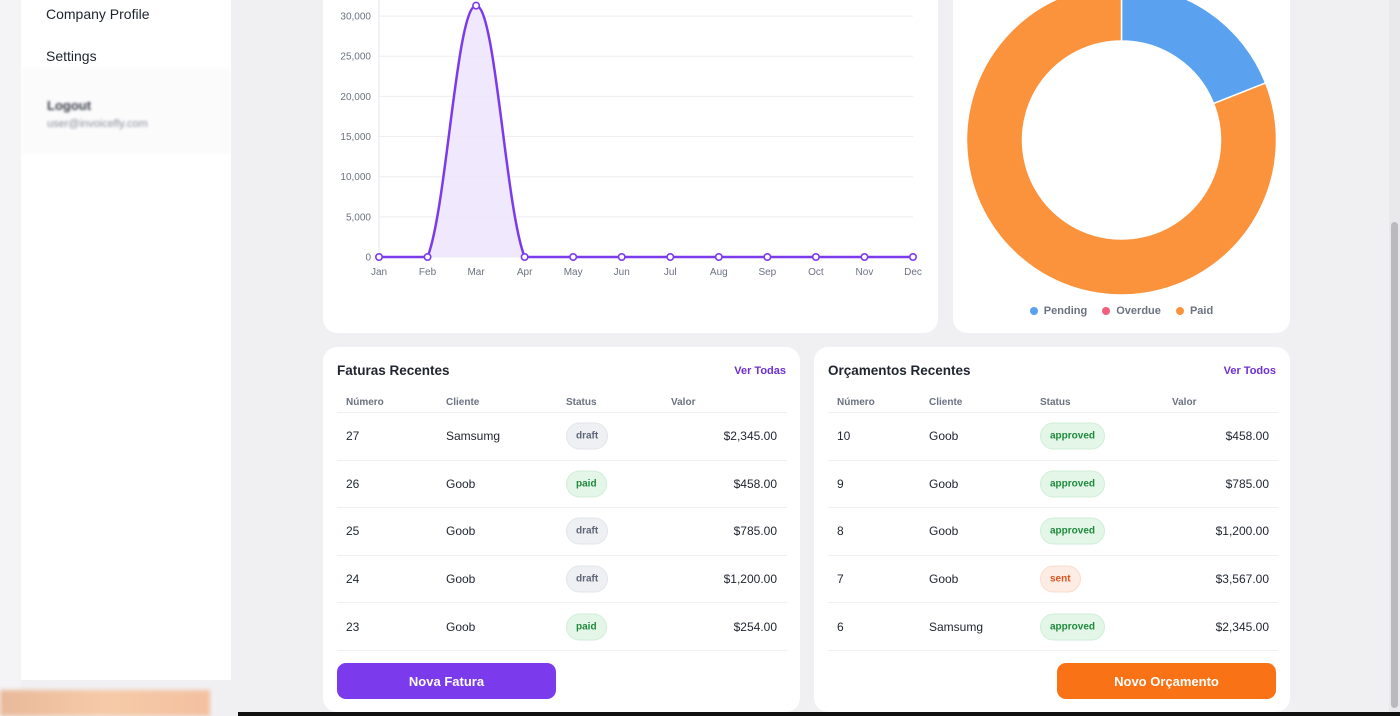 The height and width of the screenshot is (716, 1400). Describe the element at coordinates (393, 370) in the screenshot. I see `card-title: Faturas Recentes` at that location.